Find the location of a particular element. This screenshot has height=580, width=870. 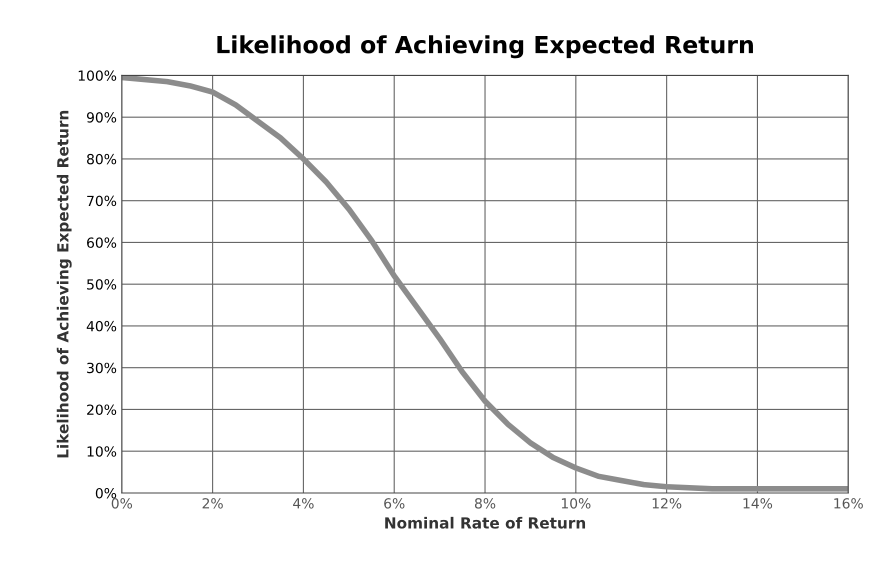

y-tick-label: 20% is located at coordinates (101, 409).